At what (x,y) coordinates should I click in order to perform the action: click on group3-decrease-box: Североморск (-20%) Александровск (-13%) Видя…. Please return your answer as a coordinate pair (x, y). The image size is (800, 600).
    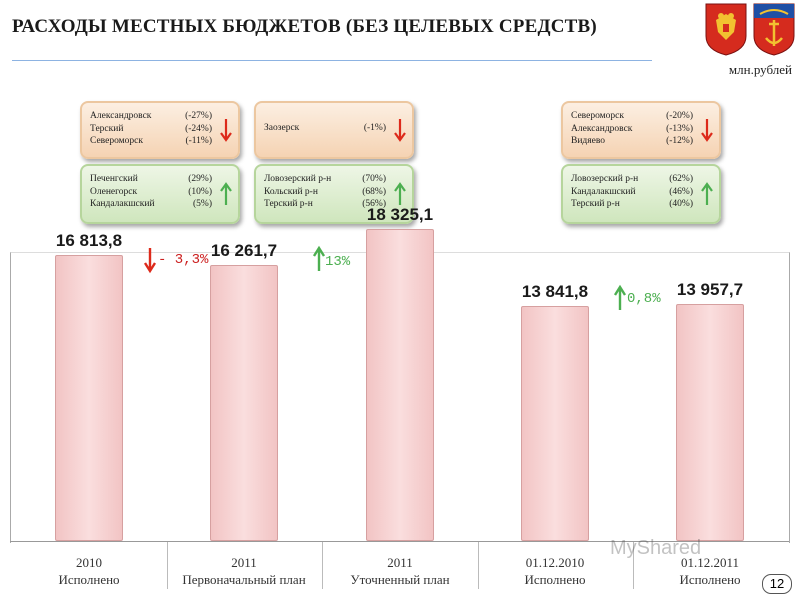
    Looking at the image, I should click on (641, 130).